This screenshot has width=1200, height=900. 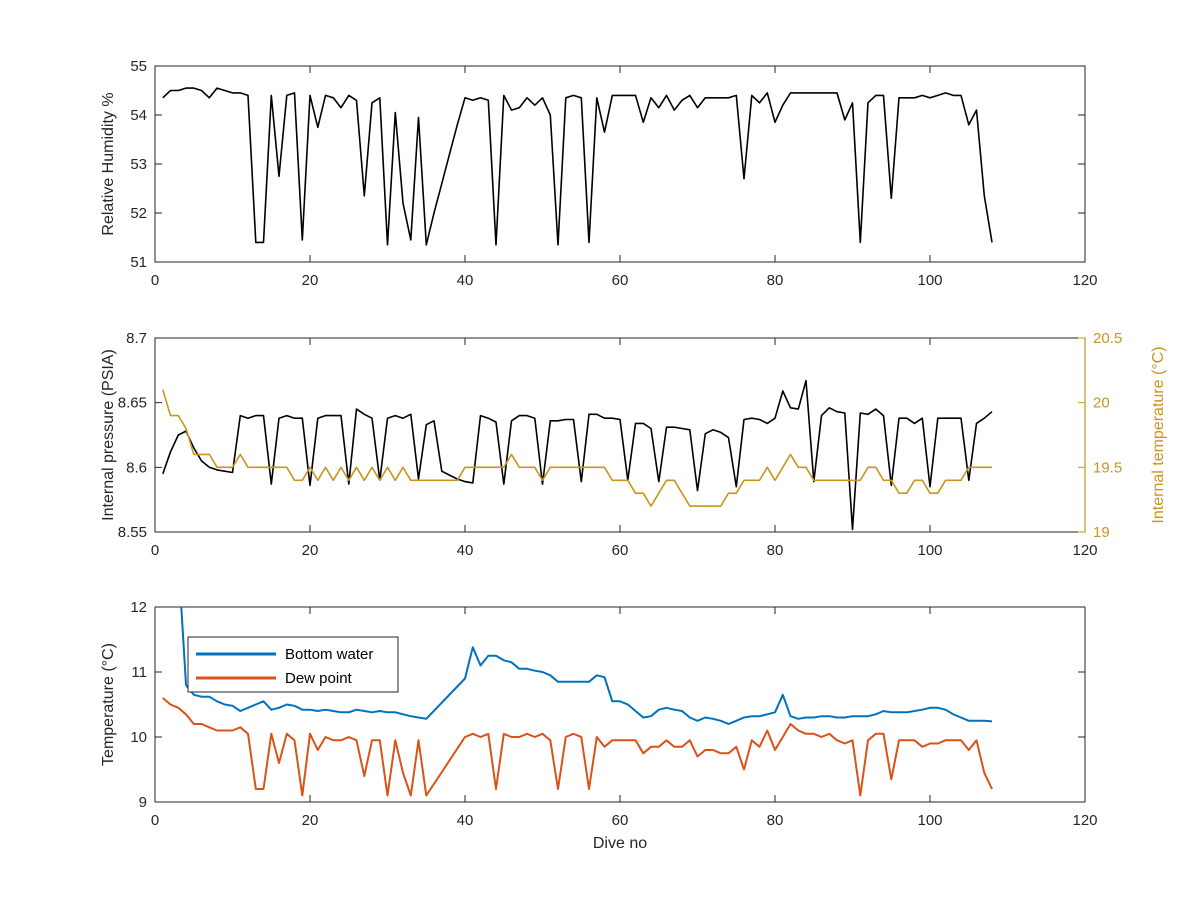 What do you see at coordinates (138, 607) in the screenshot?
I see `y-tick-label: 12` at bounding box center [138, 607].